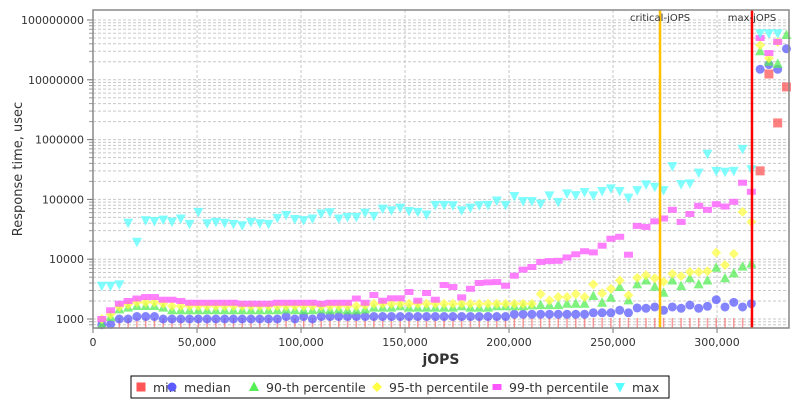 This screenshot has height=404, width=800. I want to click on y-tick-label: 1000, so click(70, 319).